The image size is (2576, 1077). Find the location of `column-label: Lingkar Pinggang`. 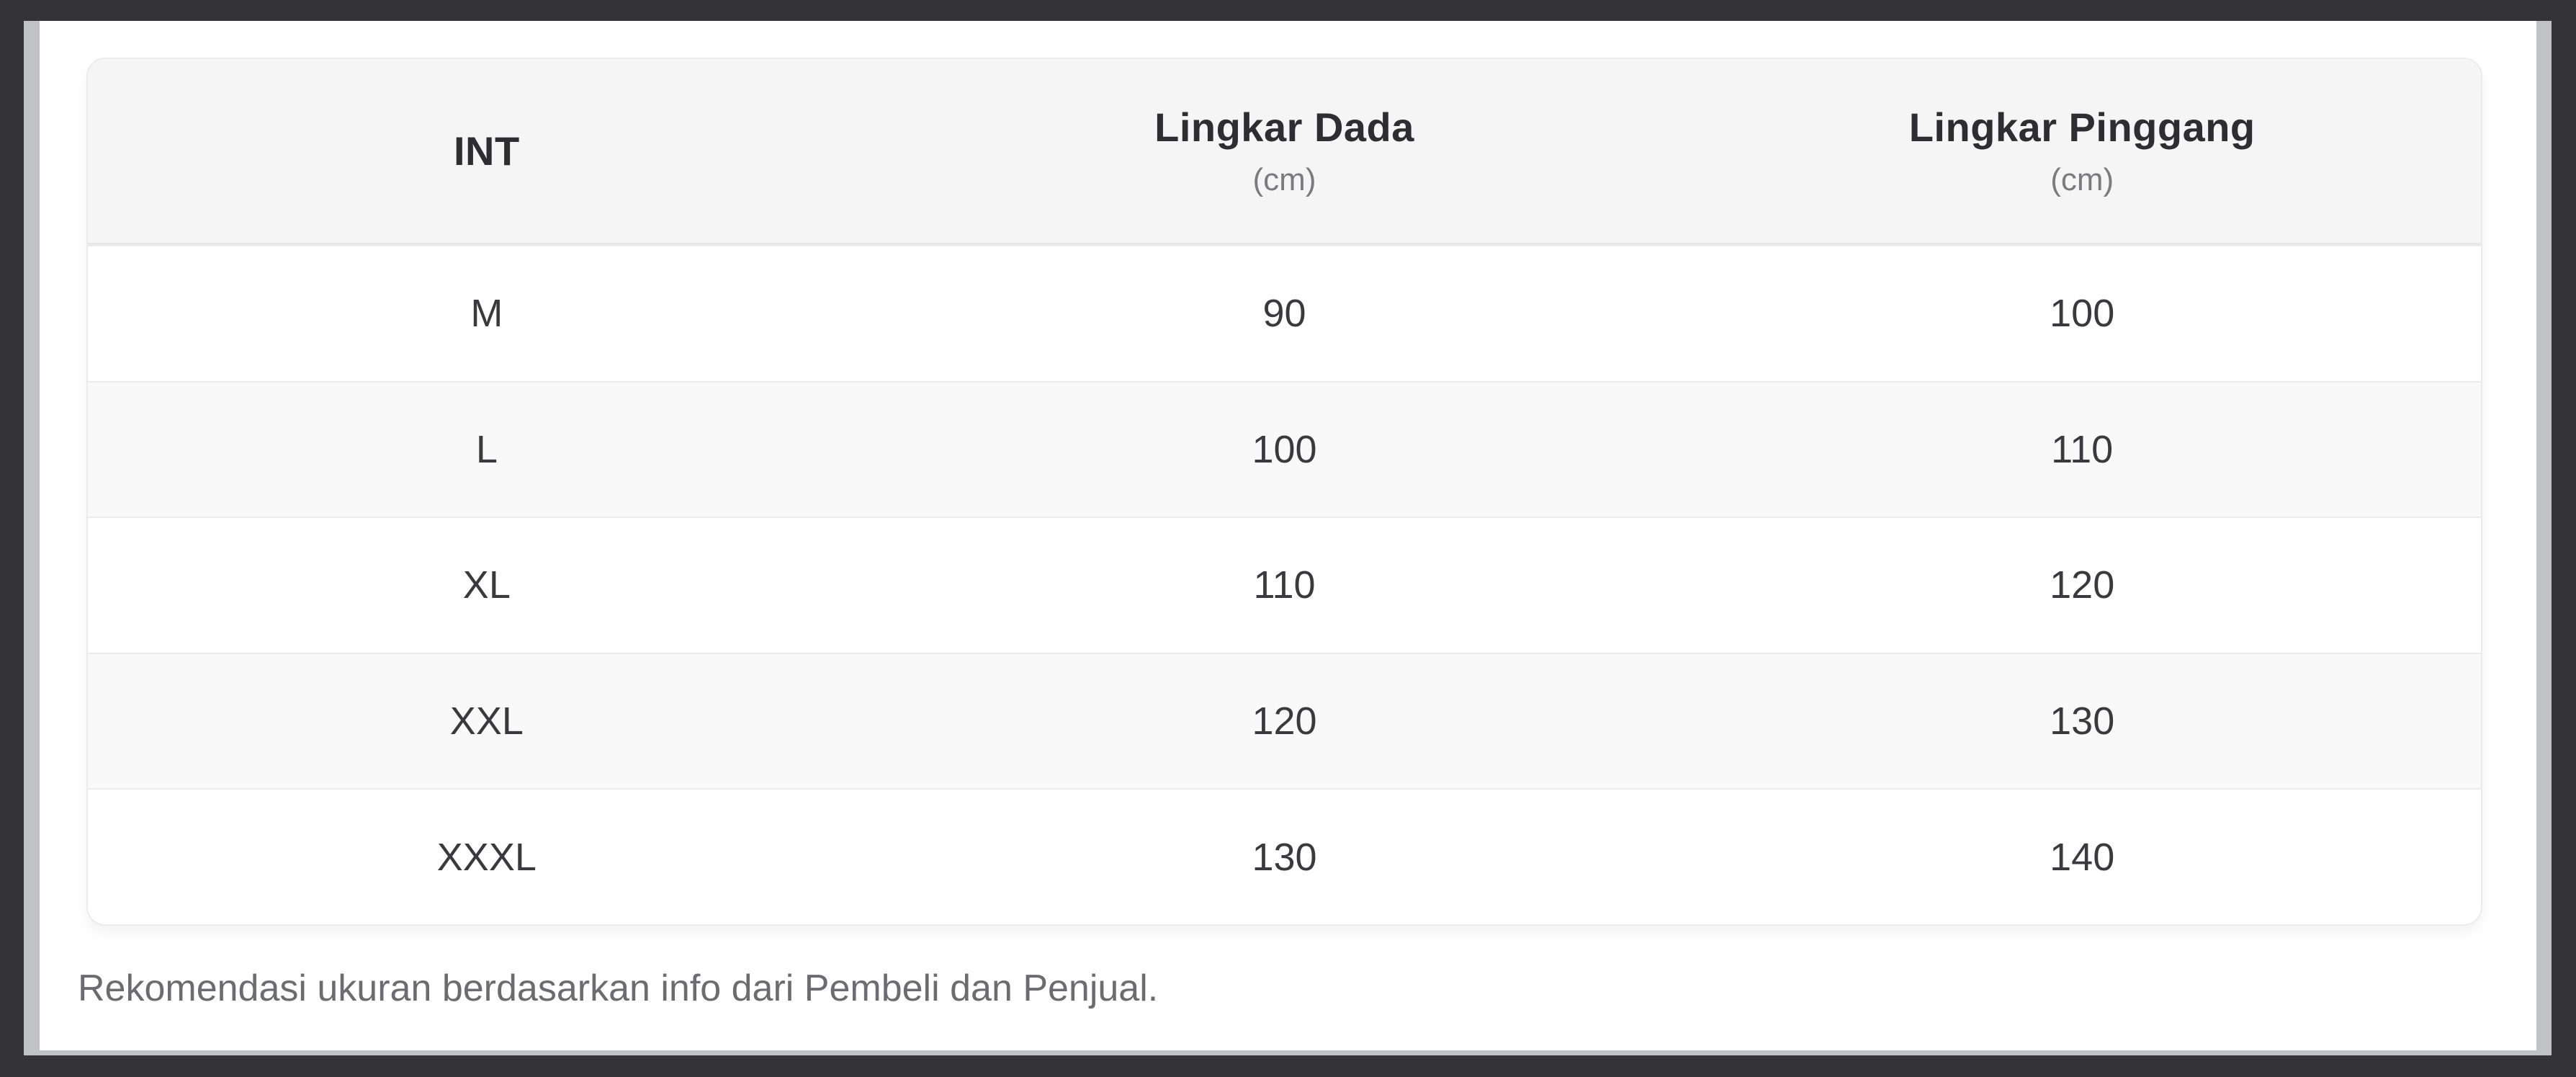

column-label: Lingkar Pinggang is located at coordinates (2082, 127).